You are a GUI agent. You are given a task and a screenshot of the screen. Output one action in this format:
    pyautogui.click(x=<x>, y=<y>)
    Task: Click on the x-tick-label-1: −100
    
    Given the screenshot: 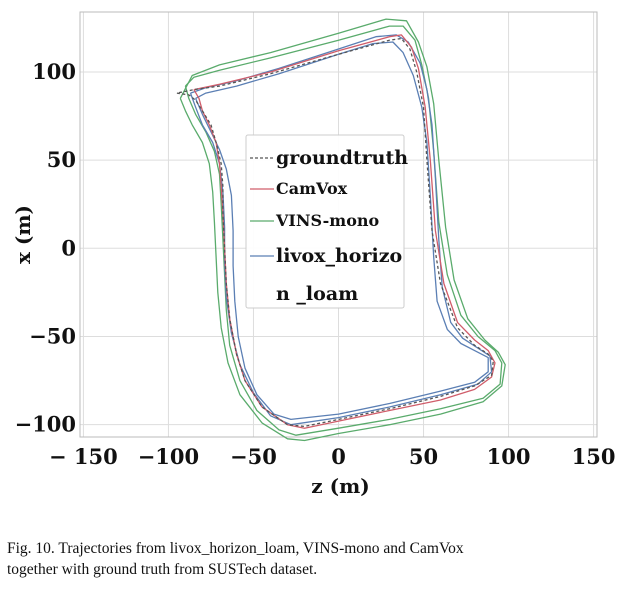 What is the action you would take?
    pyautogui.click(x=168, y=456)
    